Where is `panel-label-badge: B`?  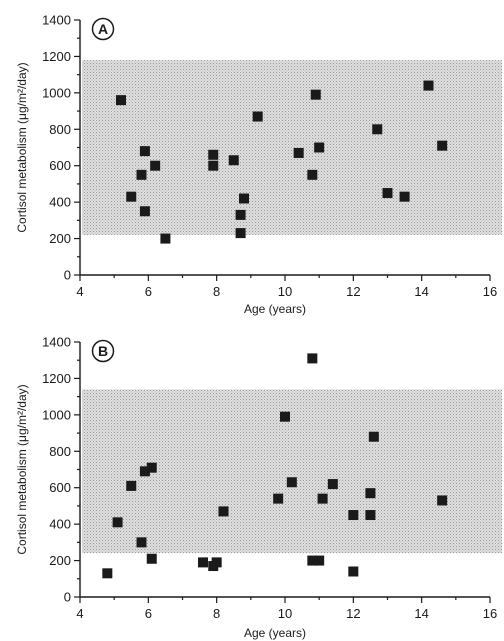
panel-label-badge: B is located at coordinates (103, 351).